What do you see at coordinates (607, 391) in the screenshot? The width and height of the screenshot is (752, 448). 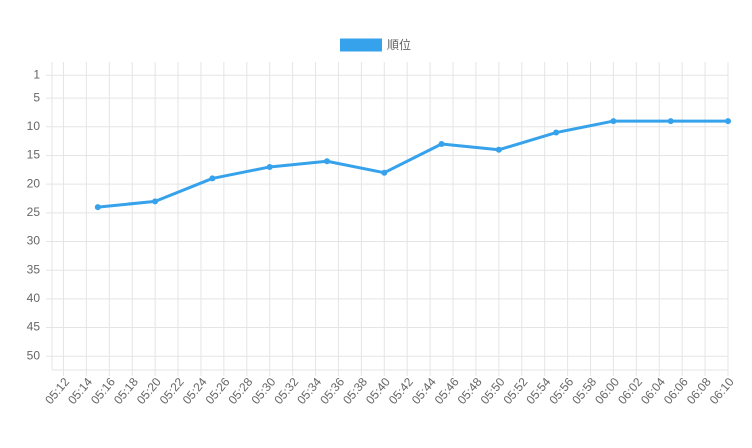 I see `x-tick-label: 06:00` at bounding box center [607, 391].